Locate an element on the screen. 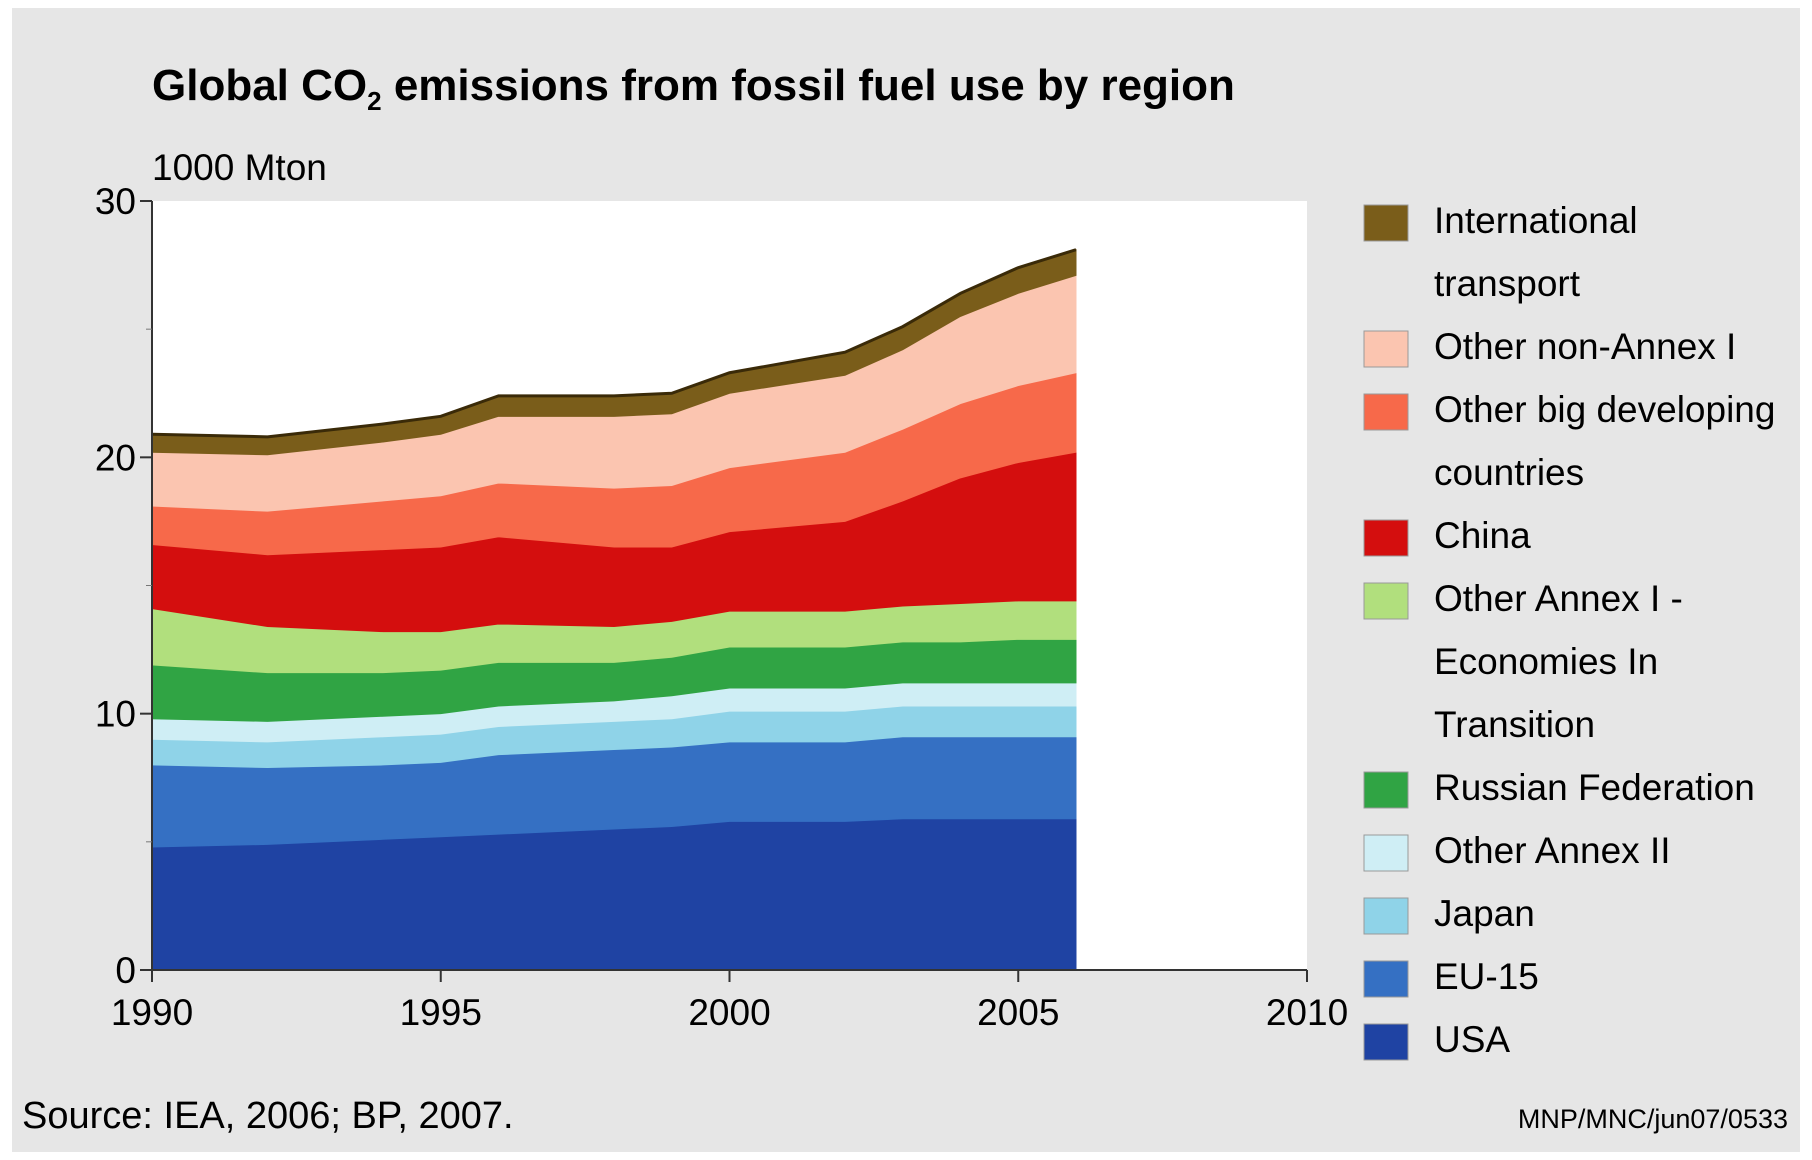  y-unit-label: 1000 Mton is located at coordinates (239, 167).